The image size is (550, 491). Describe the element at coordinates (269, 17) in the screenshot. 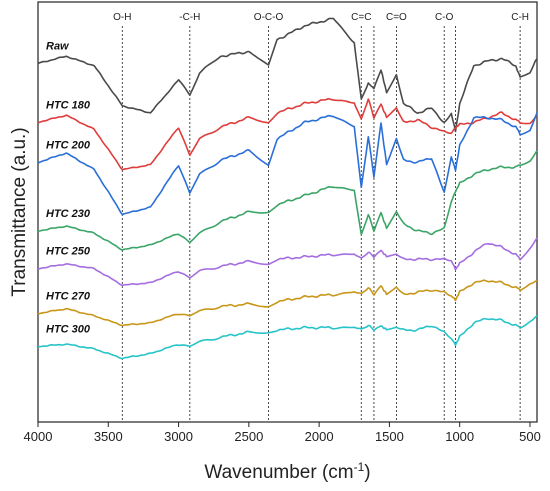

I see `peak-label: O-C-O` at that location.